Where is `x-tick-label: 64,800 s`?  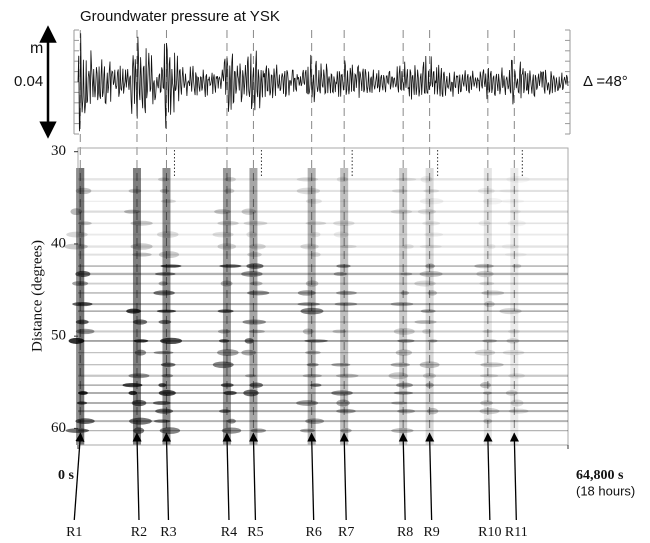 x-tick-label: 64,800 s is located at coordinates (600, 475).